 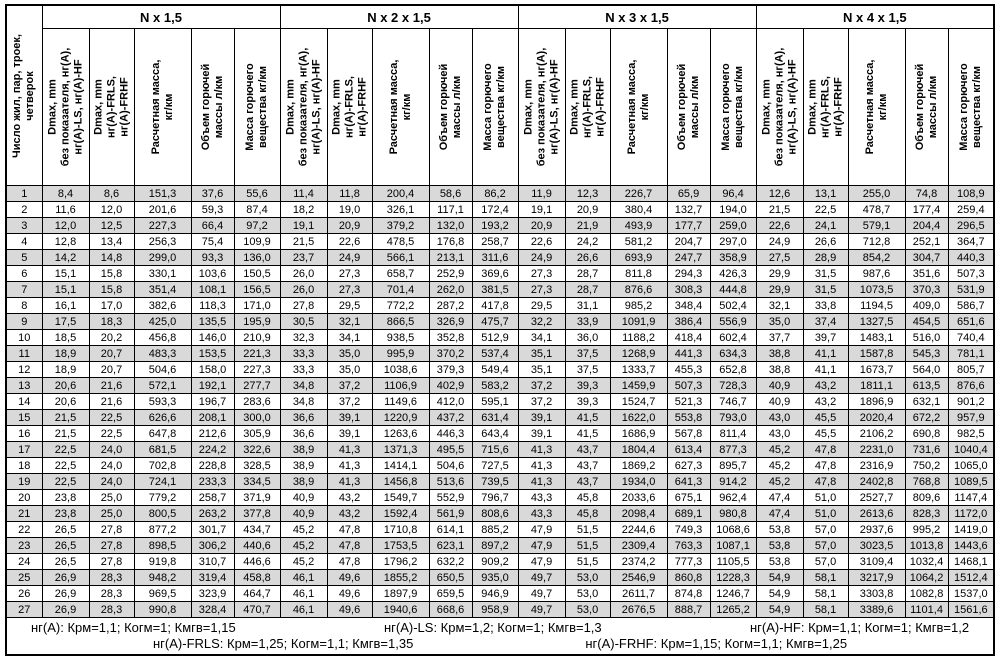 What do you see at coordinates (638, 273) in the screenshot?
I see `cell: 811,8` at bounding box center [638, 273].